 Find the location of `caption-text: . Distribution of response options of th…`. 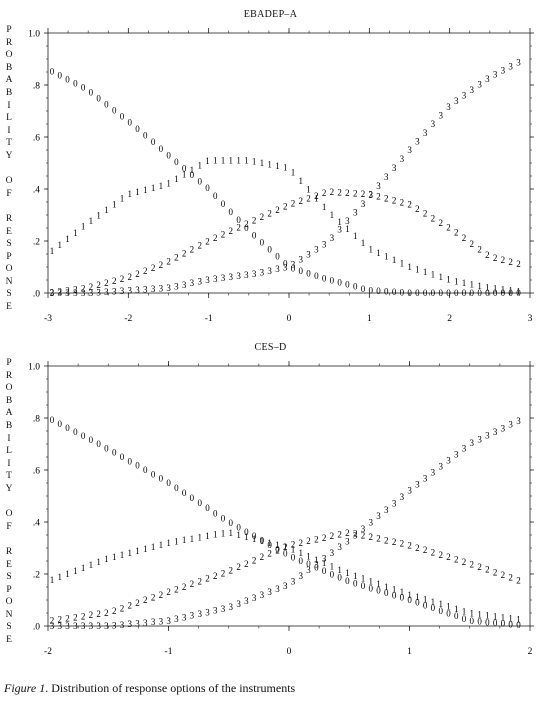

caption-text: . Distribution of response options of th… is located at coordinates (170, 688).